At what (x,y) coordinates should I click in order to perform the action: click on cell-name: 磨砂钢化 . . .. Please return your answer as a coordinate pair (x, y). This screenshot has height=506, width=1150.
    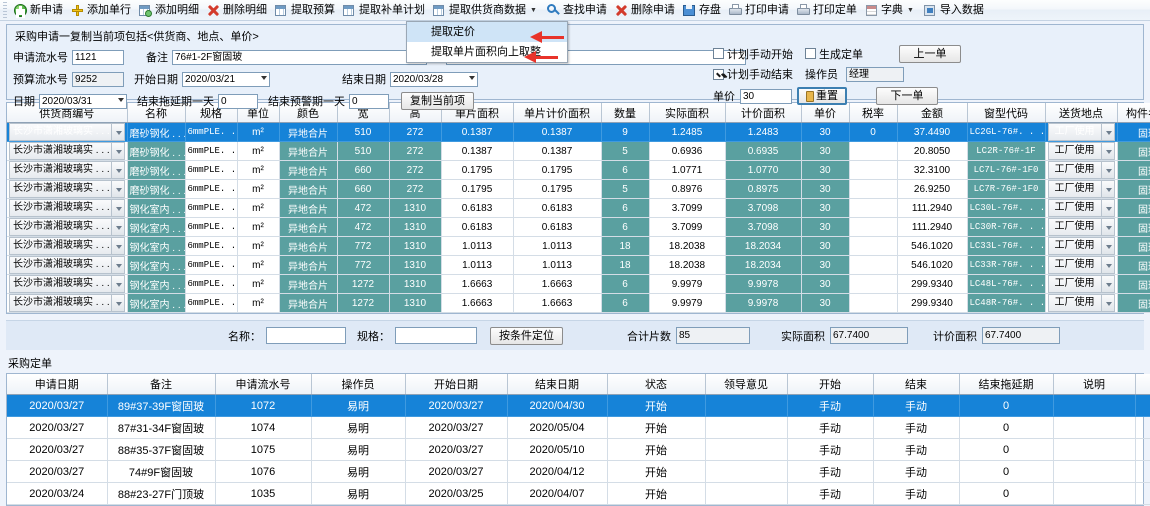
    Looking at the image, I should click on (156, 151).